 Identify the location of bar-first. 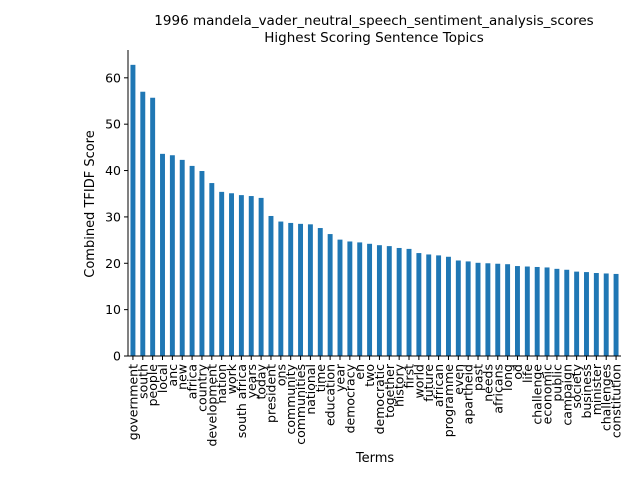
(409, 302).